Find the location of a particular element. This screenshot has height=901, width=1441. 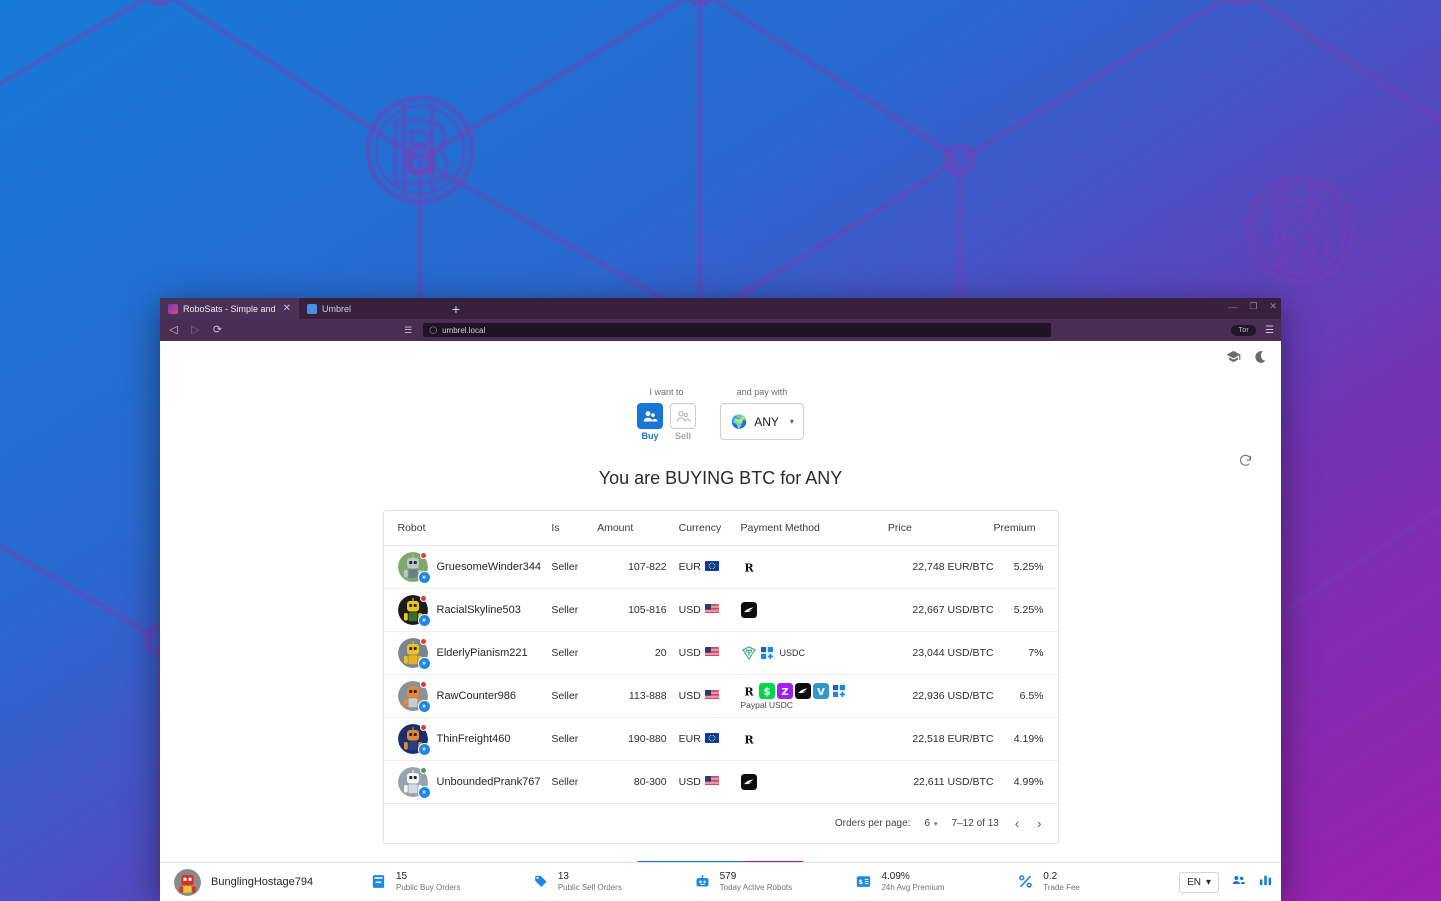

maximize-button: ❐ is located at coordinates (1253, 306).